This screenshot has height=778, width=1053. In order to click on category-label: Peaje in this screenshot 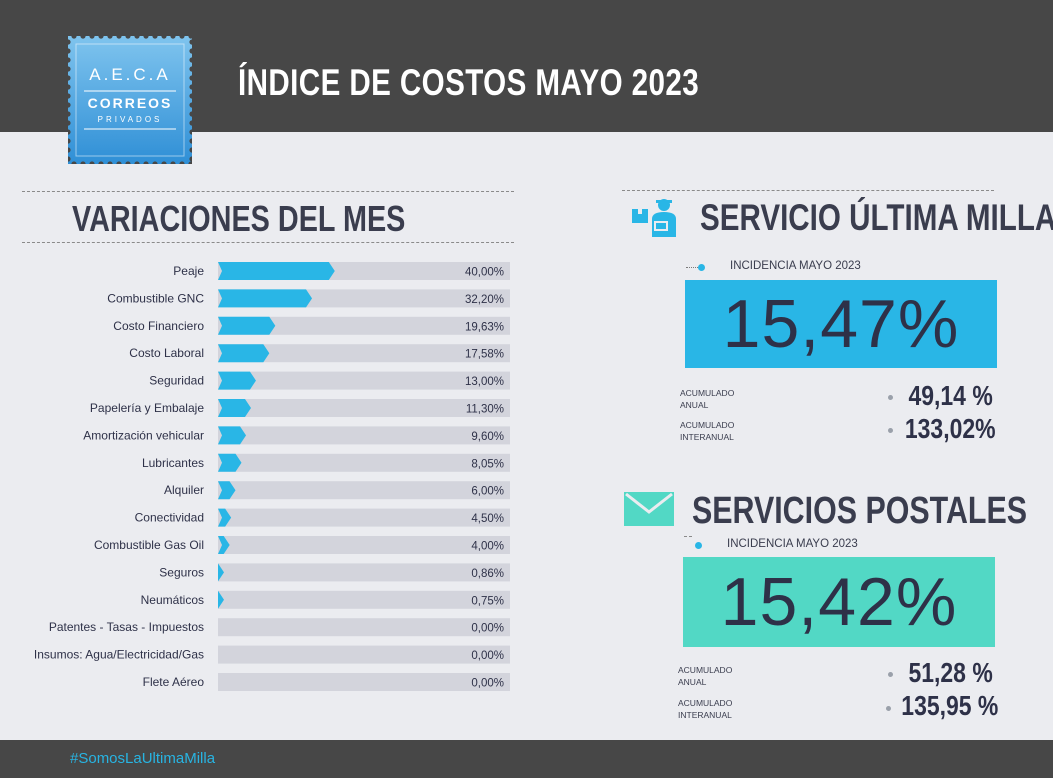, I will do `click(188, 271)`.